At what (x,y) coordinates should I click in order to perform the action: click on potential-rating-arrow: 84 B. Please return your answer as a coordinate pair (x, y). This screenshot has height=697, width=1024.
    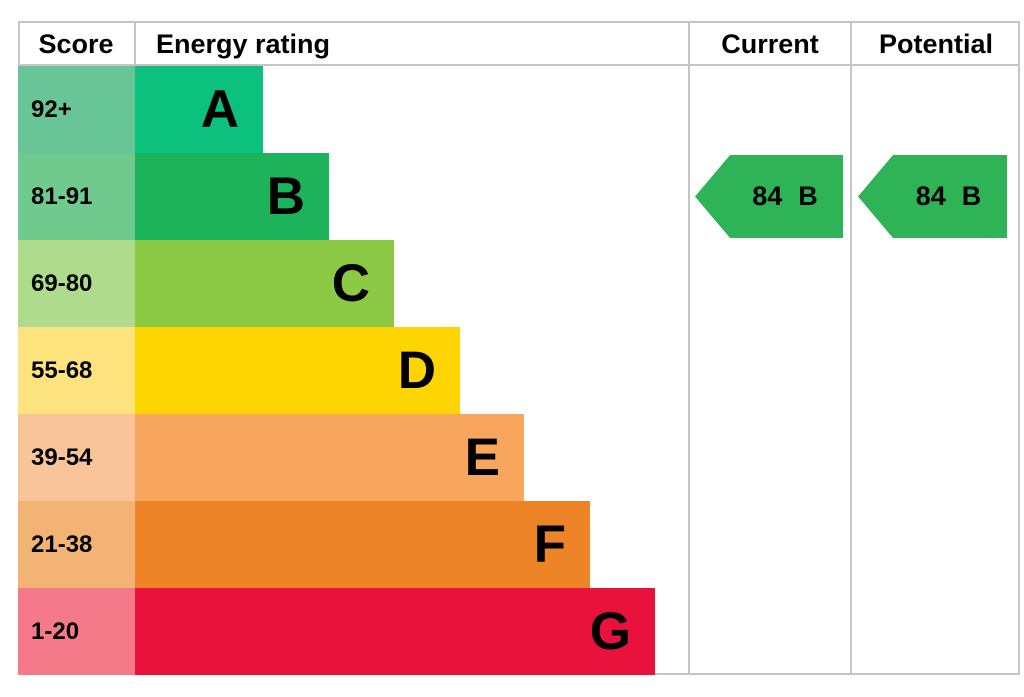
    Looking at the image, I should click on (932, 196).